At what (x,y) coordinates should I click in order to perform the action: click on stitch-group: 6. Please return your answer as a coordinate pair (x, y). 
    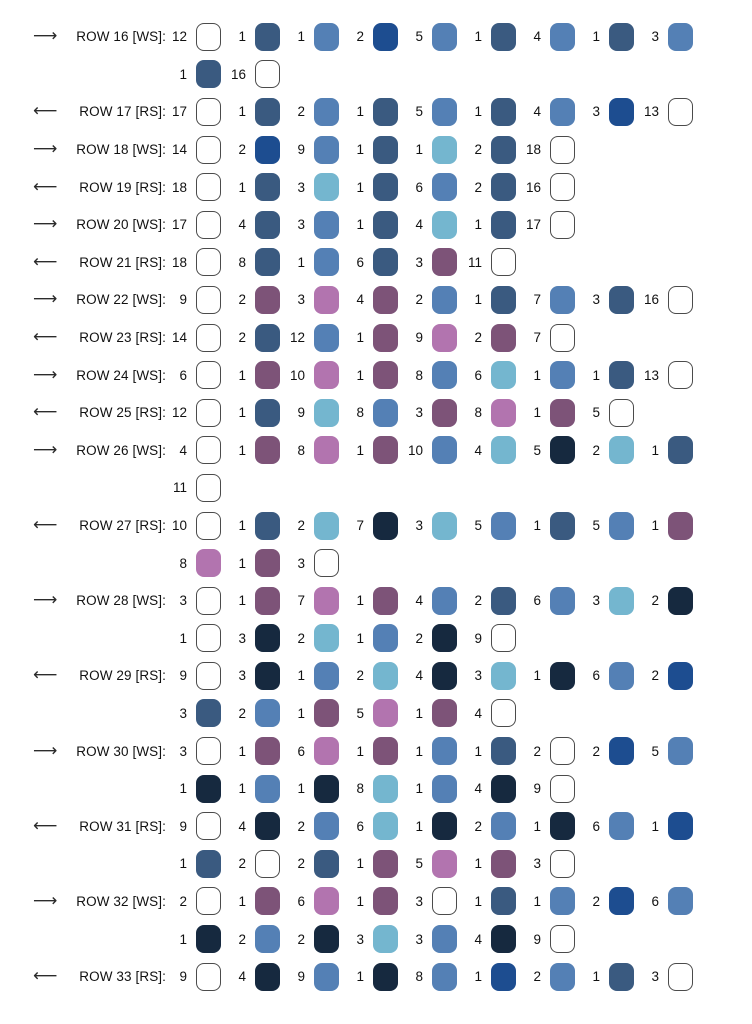
    Looking at the image, I should click on (372, 262).